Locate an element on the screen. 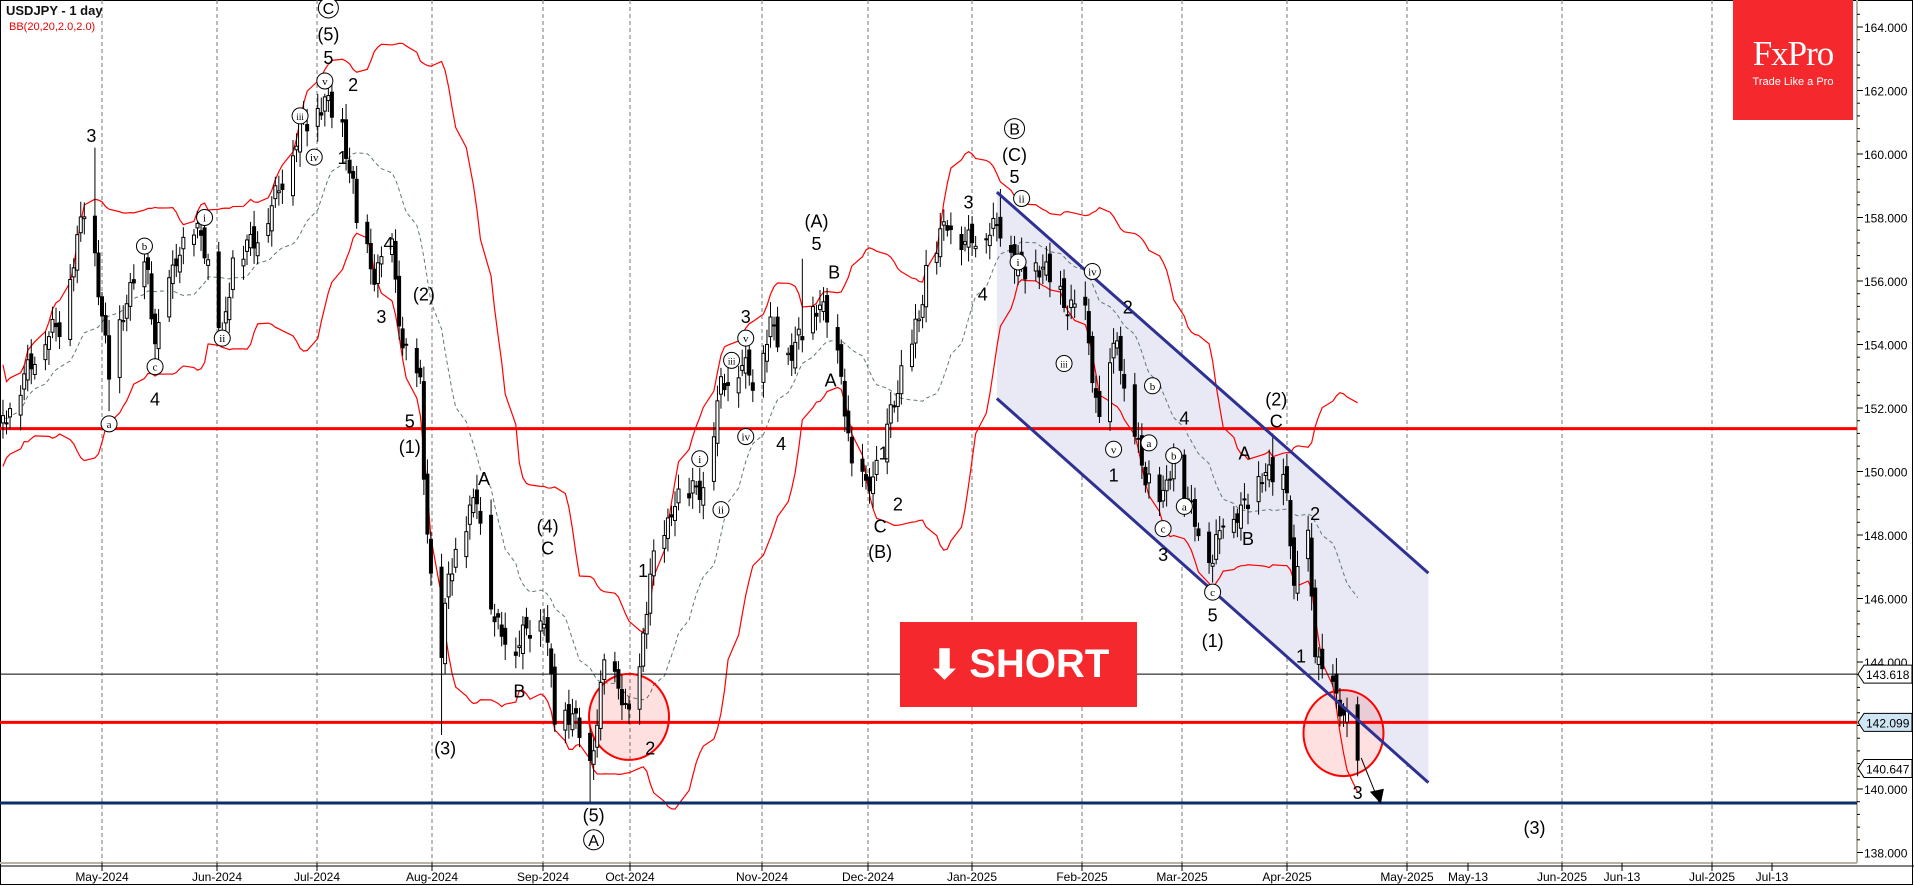 The image size is (1914, 886). wave-label-text: 5 is located at coordinates (816, 244).